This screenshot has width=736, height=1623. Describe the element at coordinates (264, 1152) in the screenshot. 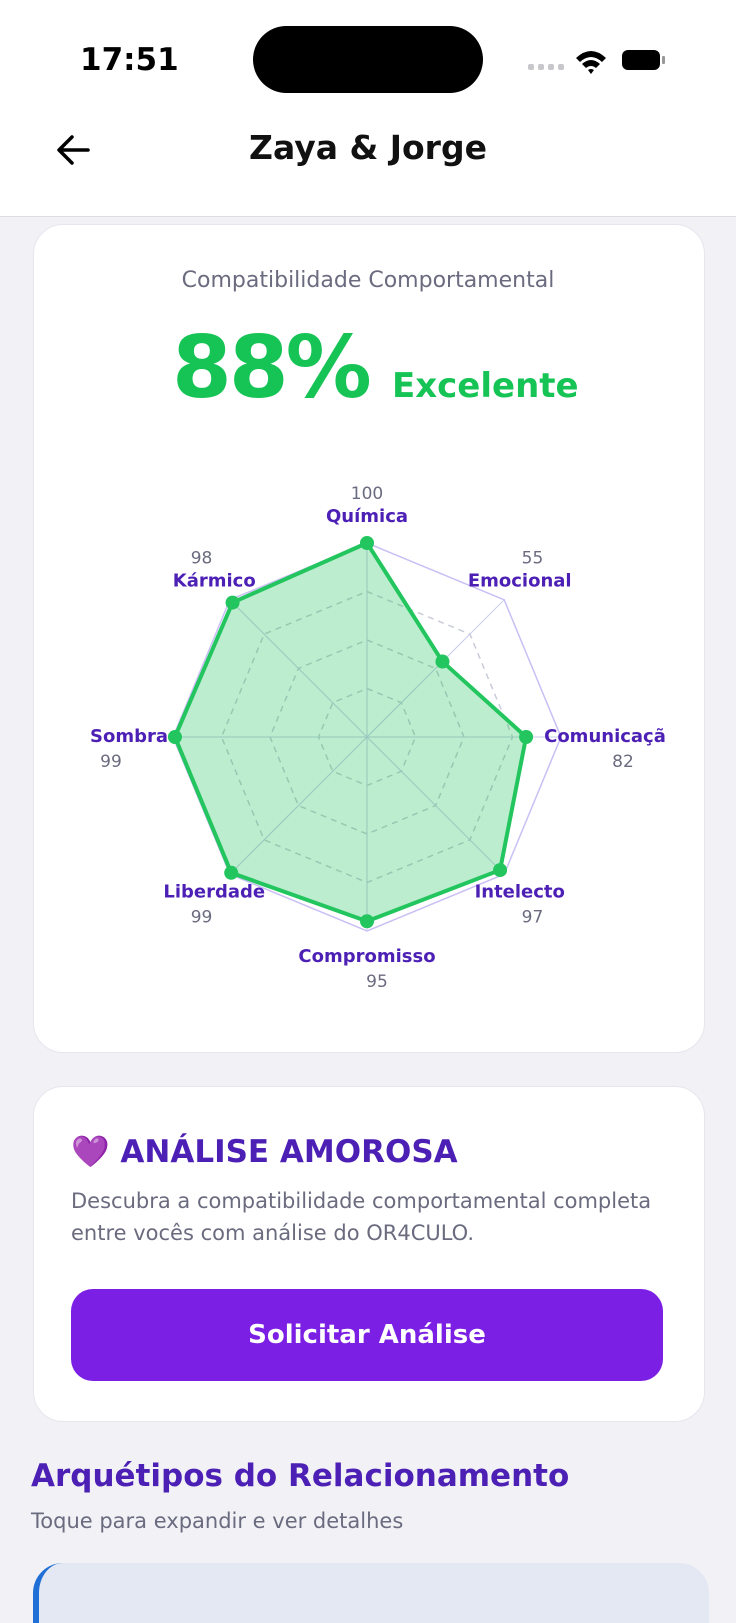

I see `love-title: 💜 ANÁLISE AMOROSA` at that location.